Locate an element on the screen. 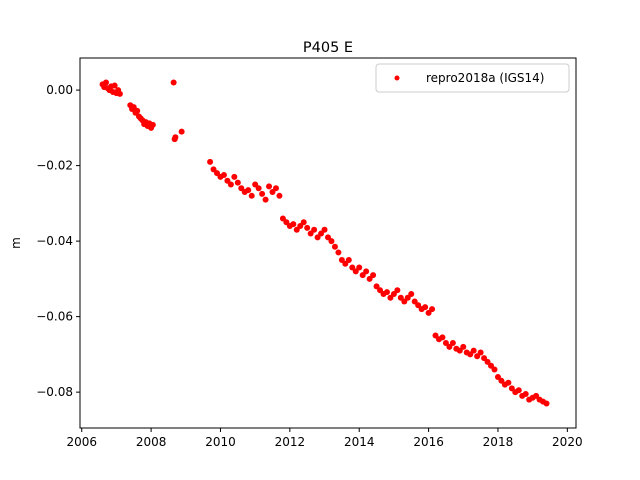  x-tick-label: 2014 is located at coordinates (359, 442).